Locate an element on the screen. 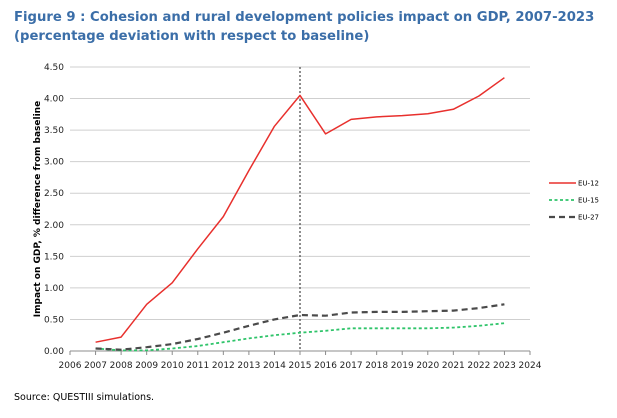 This screenshot has height=418, width=617. y-tick-label-3.50: 3.50 is located at coordinates (54, 131).